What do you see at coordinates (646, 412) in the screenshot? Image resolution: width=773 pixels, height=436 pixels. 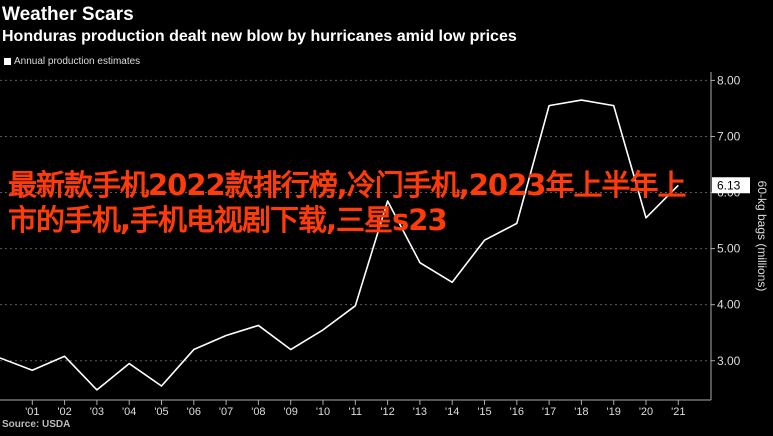 I see `x-tick-label: '20` at bounding box center [646, 412].